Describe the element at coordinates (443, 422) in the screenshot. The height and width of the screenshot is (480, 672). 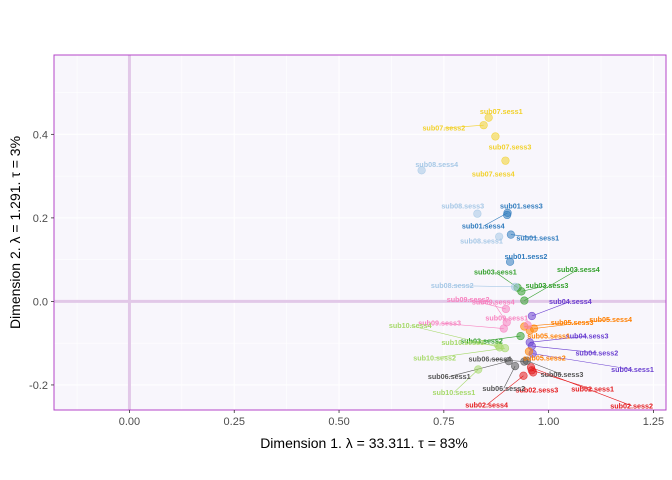
I see `x-tick-label: 0.75` at that location.